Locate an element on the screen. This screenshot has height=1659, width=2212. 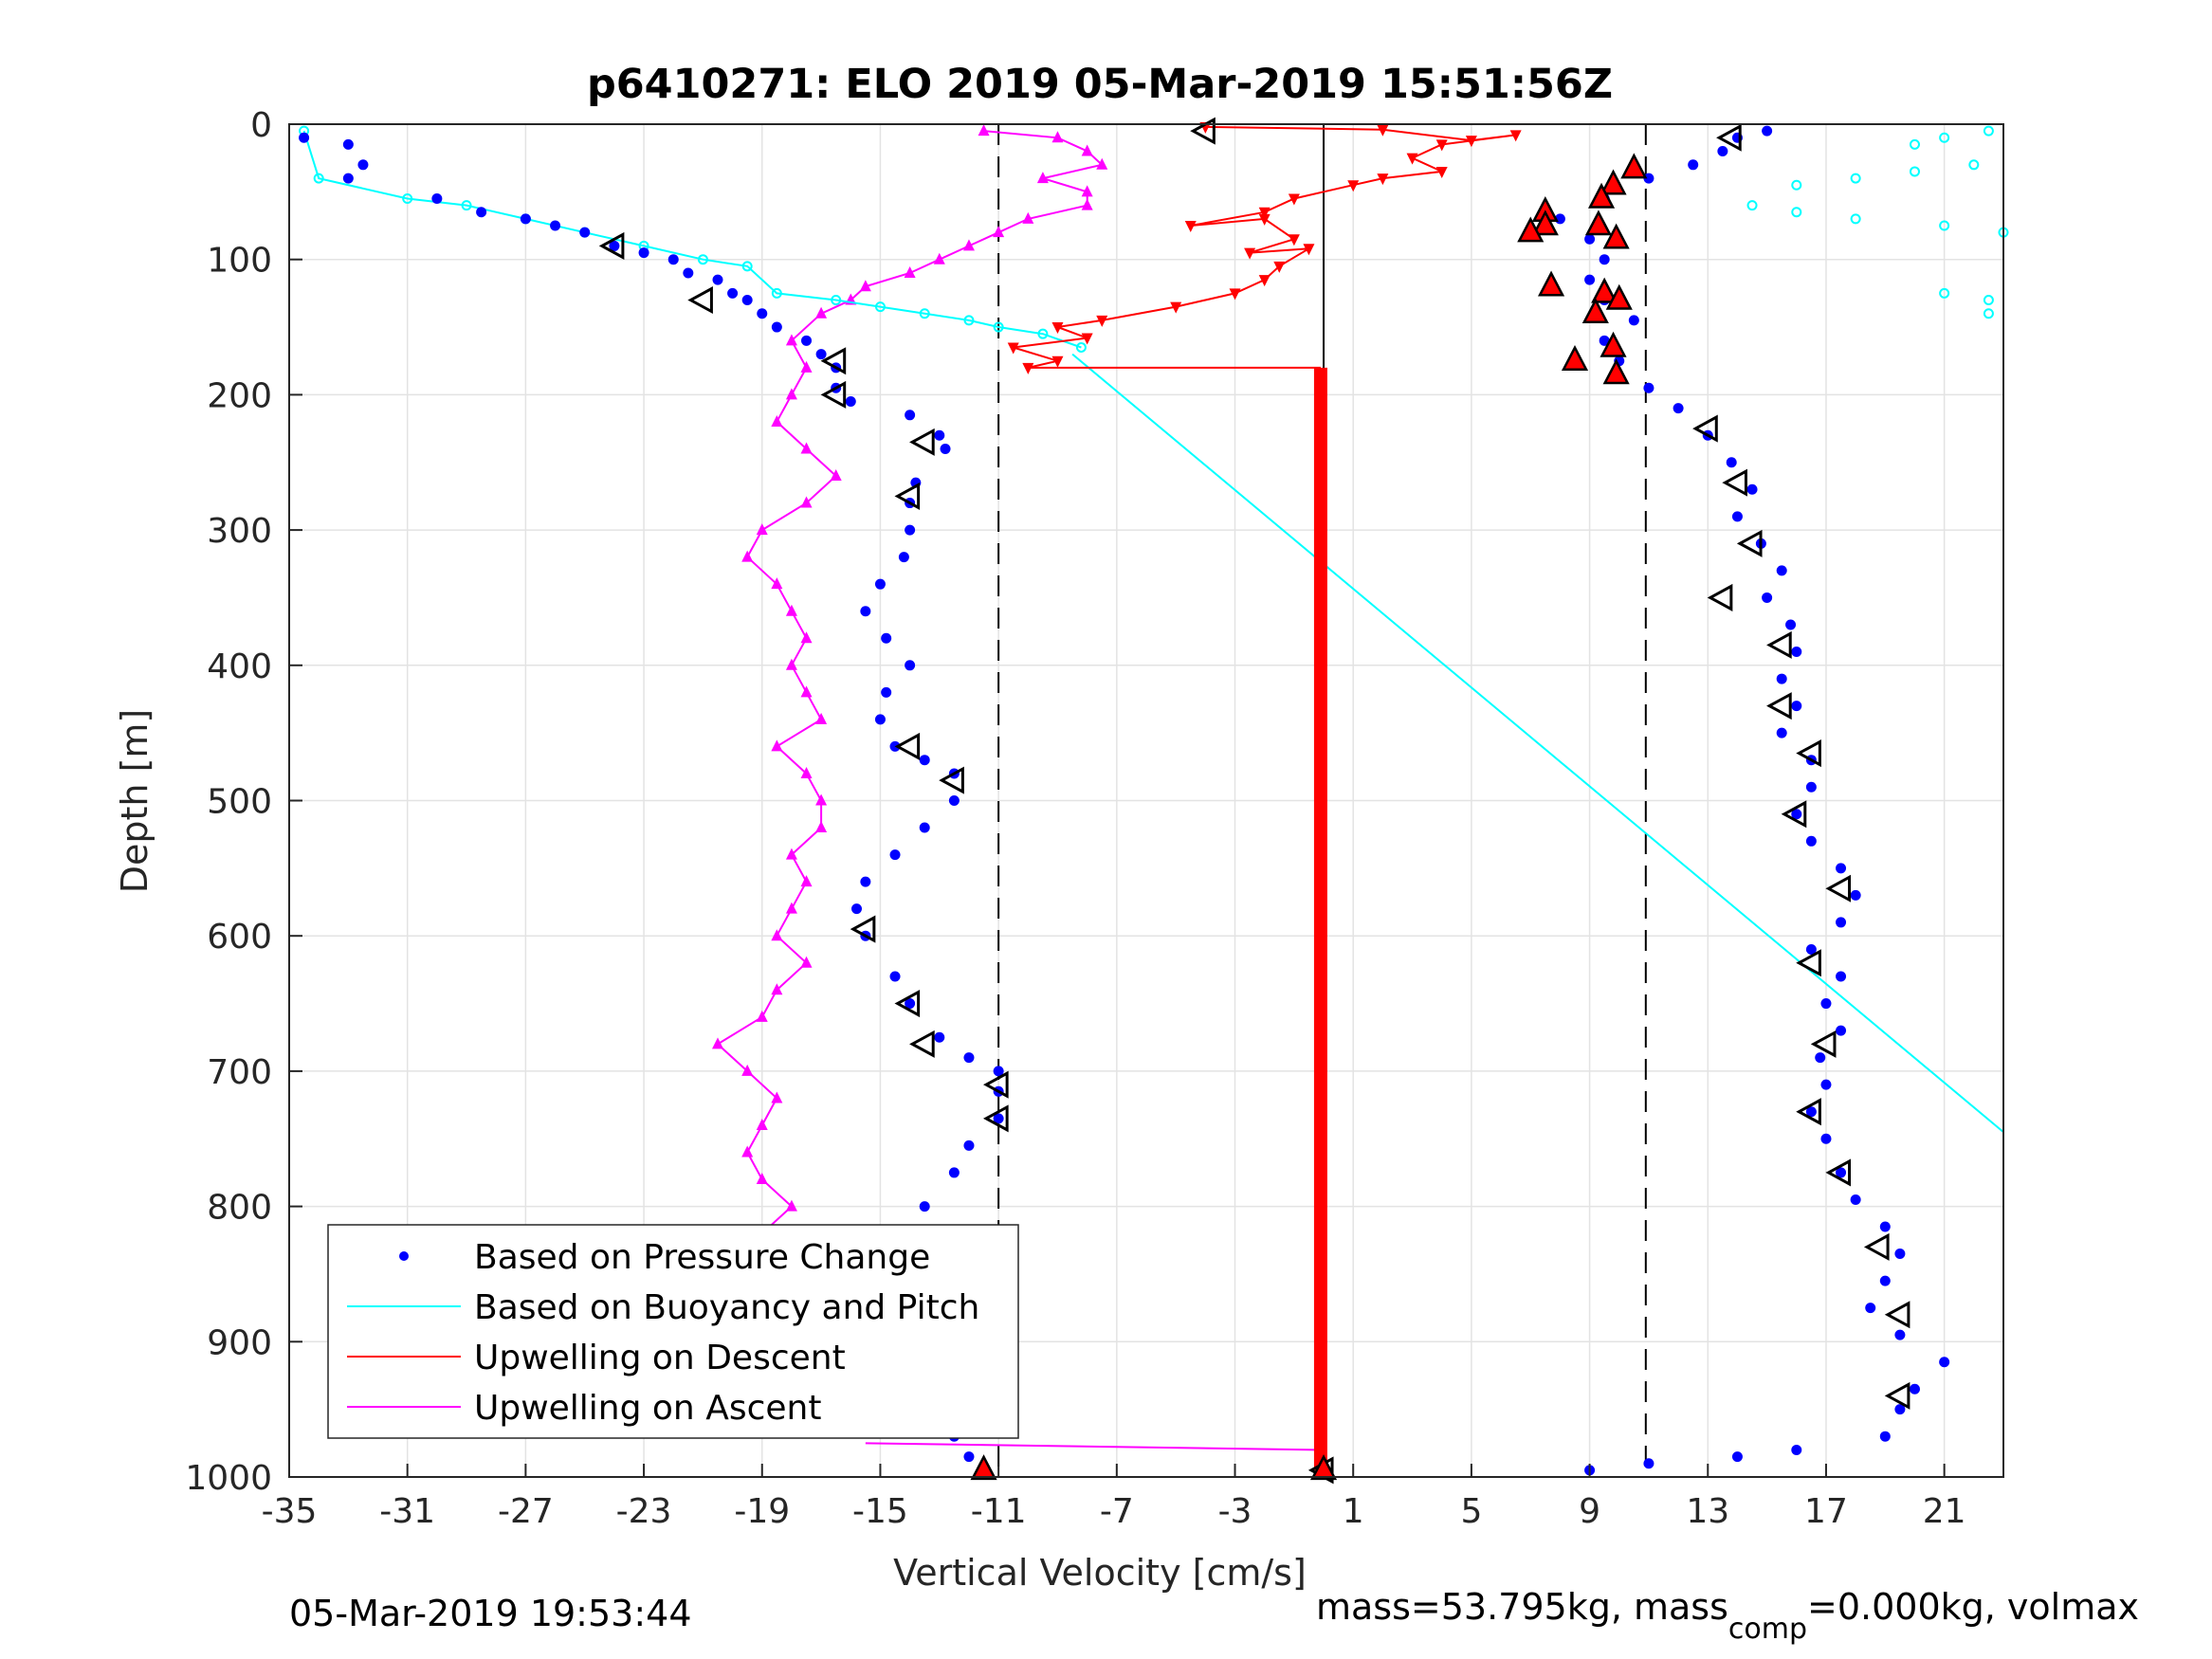
y-tick-label: 1000 is located at coordinates (228, 1478).